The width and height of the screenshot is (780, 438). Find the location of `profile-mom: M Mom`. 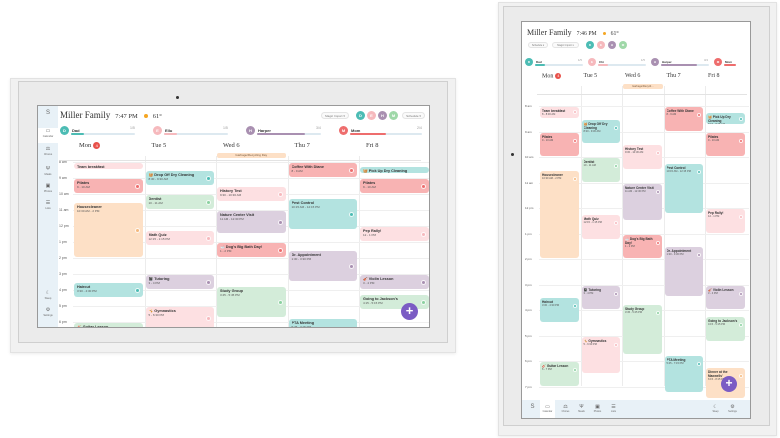

profile-mom: M Mom is located at coordinates (732, 61).